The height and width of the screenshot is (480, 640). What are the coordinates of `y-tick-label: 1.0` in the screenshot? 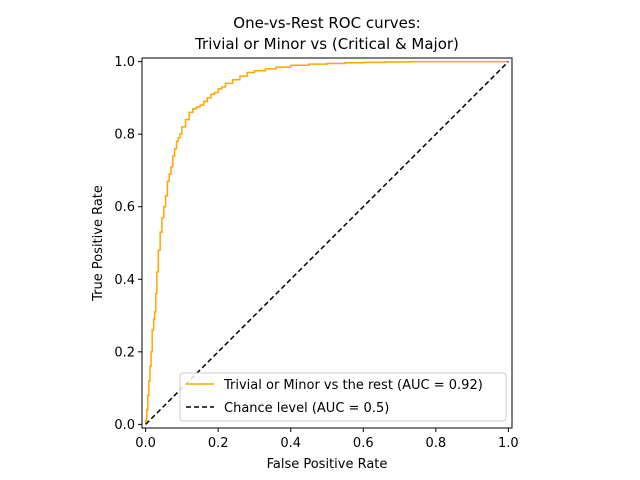 It's located at (124, 62).